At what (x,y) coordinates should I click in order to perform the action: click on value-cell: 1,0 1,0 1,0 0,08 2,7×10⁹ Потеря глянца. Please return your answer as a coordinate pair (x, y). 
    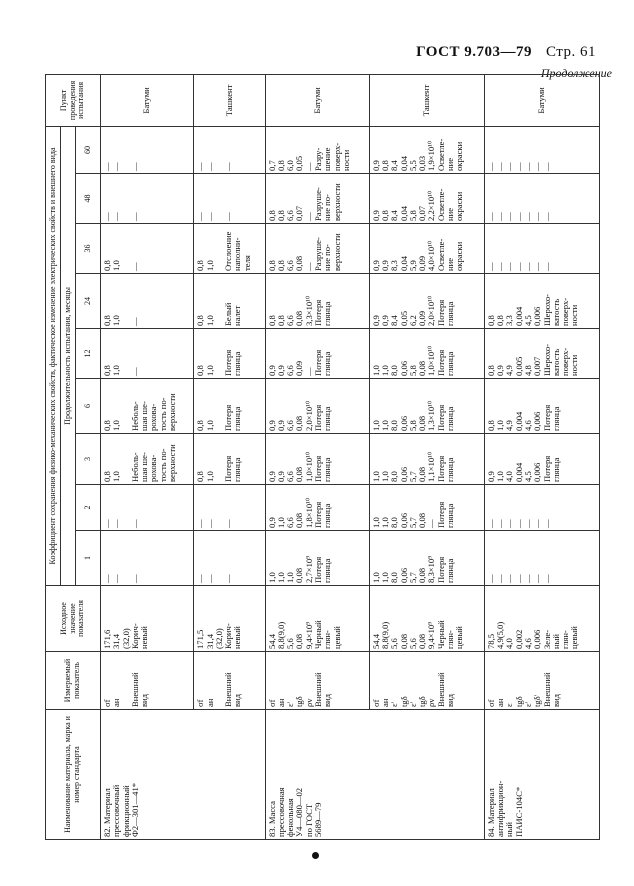
    Looking at the image, I should click on (317, 558).